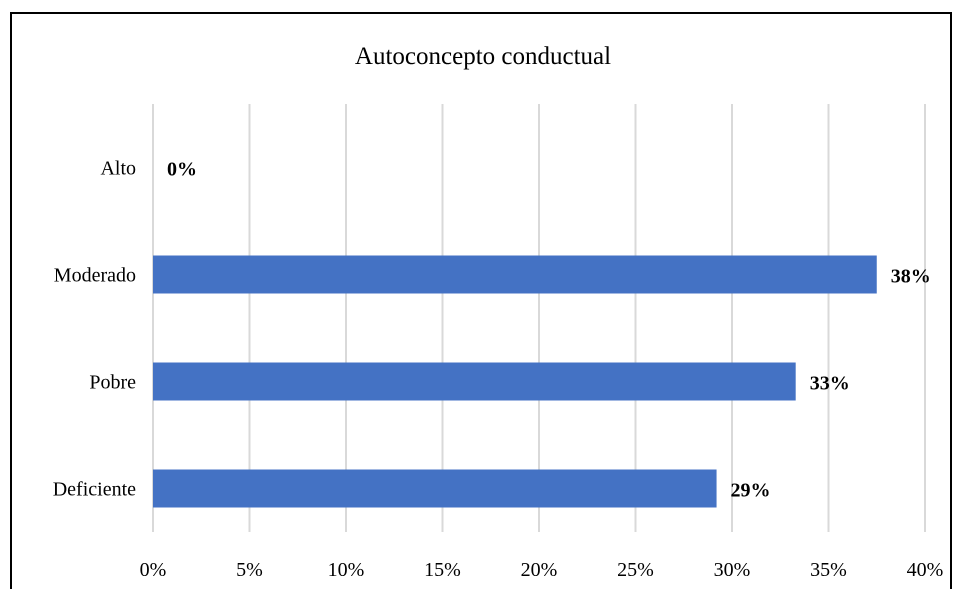 This screenshot has height=591, width=962. What do you see at coordinates (830, 384) in the screenshot?
I see `data-label-pobre: 33%` at bounding box center [830, 384].